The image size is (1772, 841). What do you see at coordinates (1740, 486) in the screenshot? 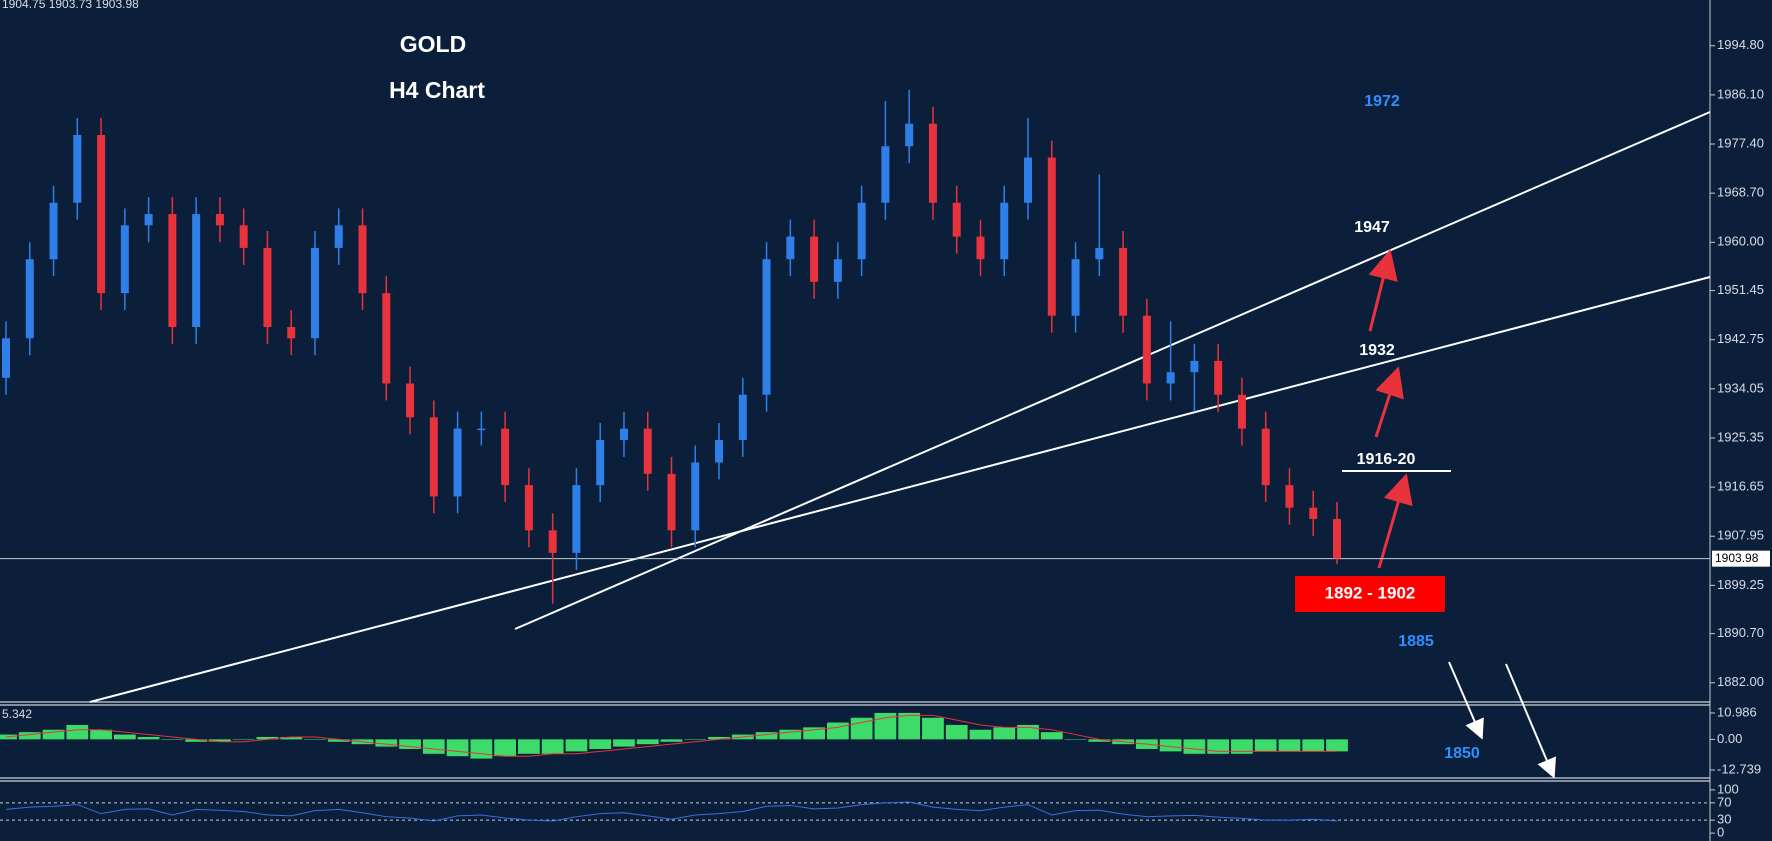
I see `y-tick-label: 1916.65` at bounding box center [1740, 486].